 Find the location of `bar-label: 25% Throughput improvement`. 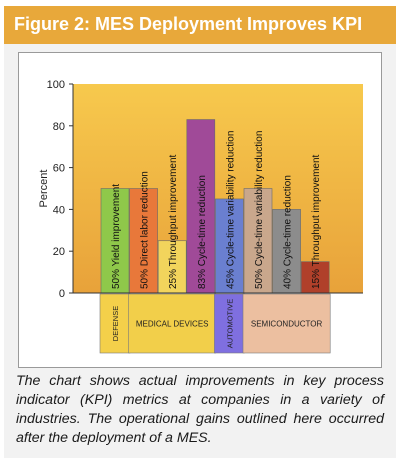

bar-label: 25% Throughput improvement is located at coordinates (173, 221).